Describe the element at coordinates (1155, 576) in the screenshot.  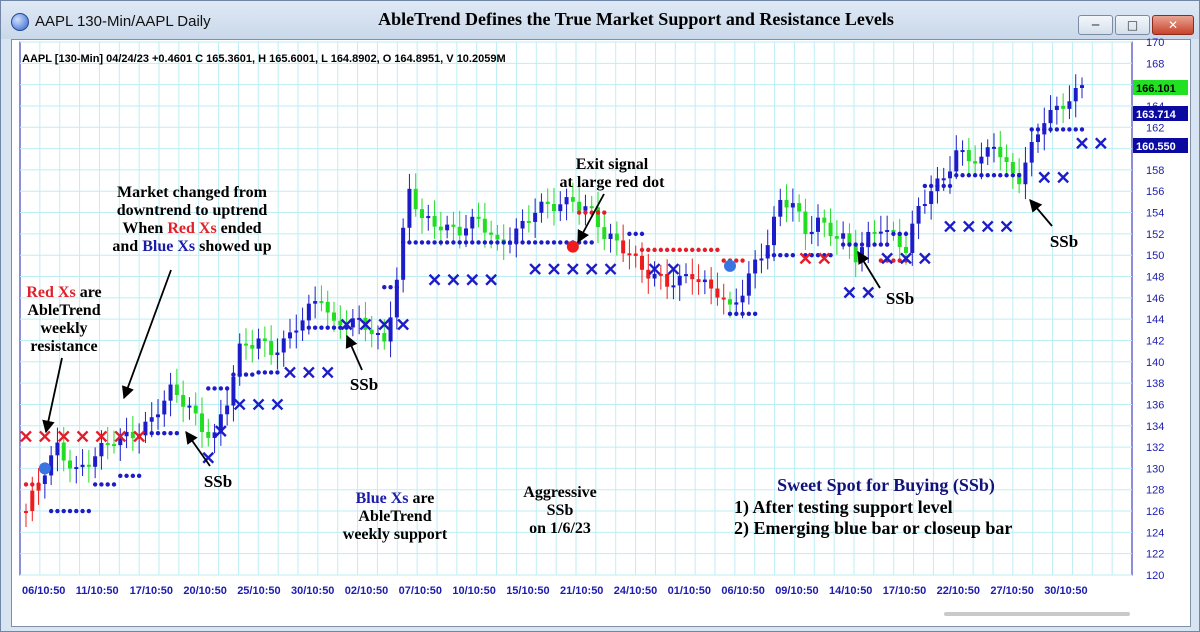
I see `y-tick-label: 120` at that location.